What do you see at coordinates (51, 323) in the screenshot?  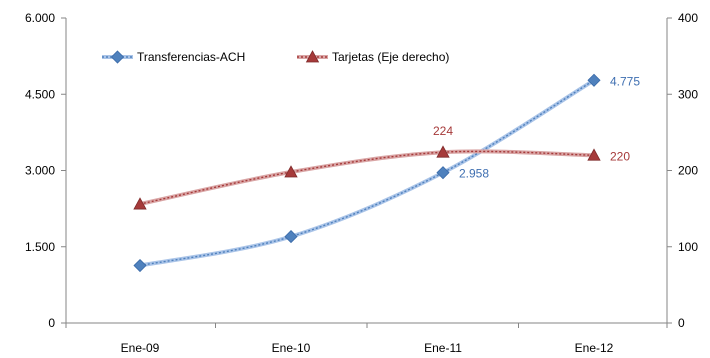 I see `y-left-tick-label: 0` at bounding box center [51, 323].